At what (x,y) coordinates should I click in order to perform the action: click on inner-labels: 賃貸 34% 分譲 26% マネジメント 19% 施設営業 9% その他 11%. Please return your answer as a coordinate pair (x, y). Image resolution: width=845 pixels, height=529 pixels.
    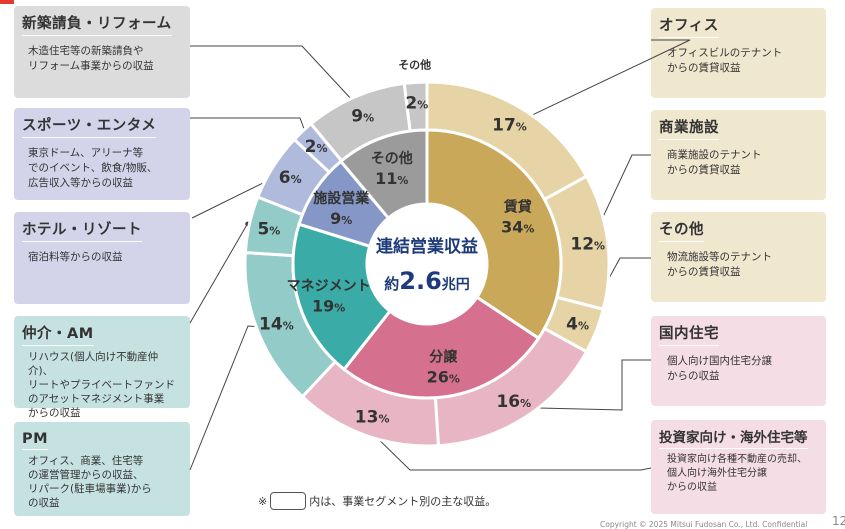
    Looking at the image, I should click on (411, 268).